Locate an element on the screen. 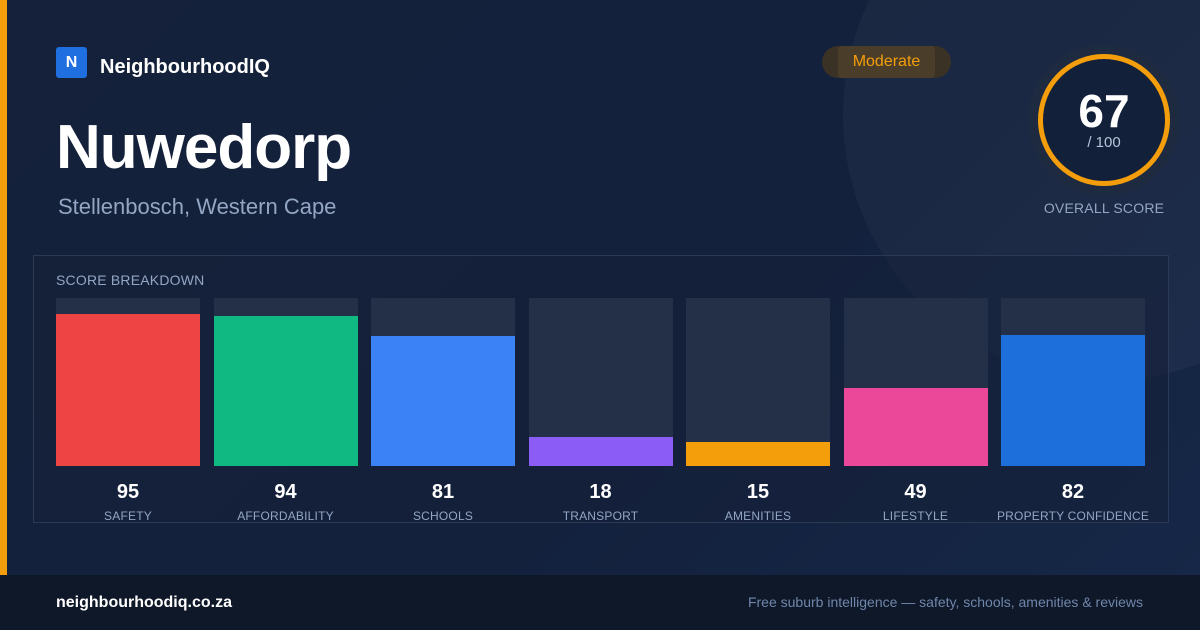  bar-label: TRANSPORT is located at coordinates (600, 516).